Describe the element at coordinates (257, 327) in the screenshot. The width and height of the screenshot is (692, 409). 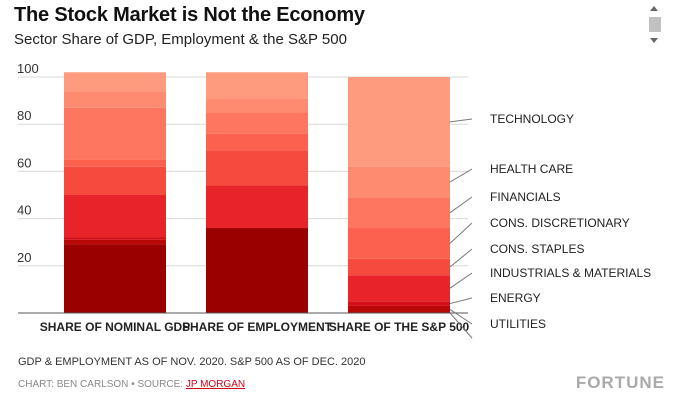
I see `x-category-label: SHARE OF EMPLOYMENT` at that location.